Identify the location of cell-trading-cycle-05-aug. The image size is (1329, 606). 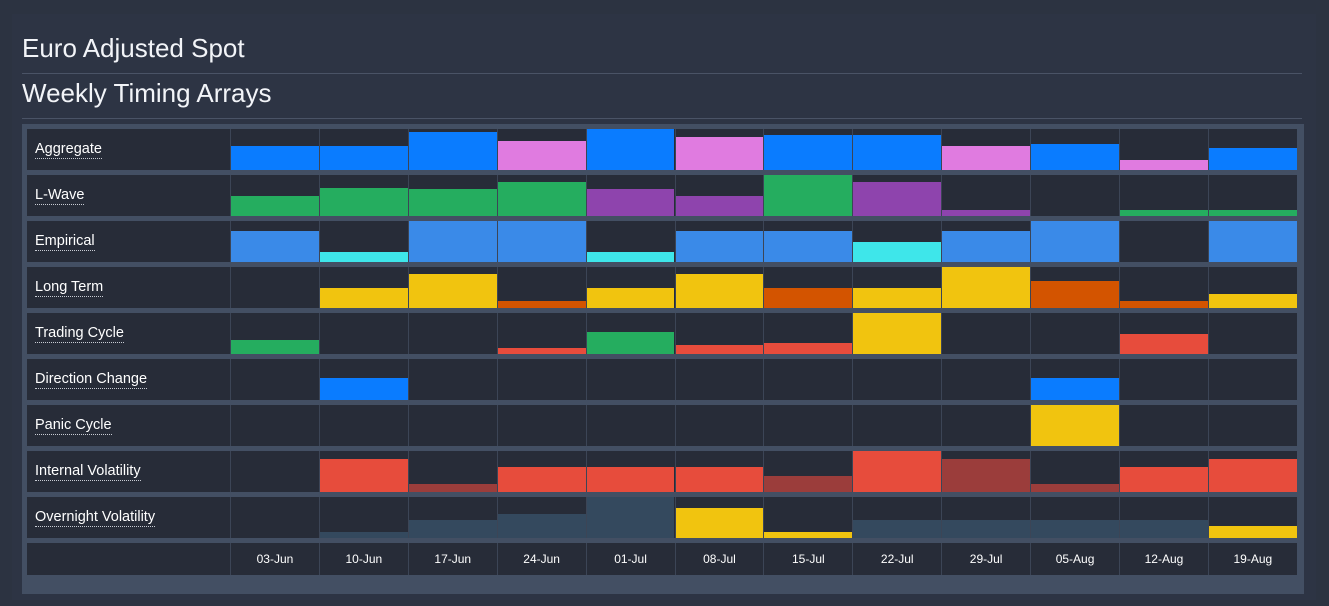
(1074, 333).